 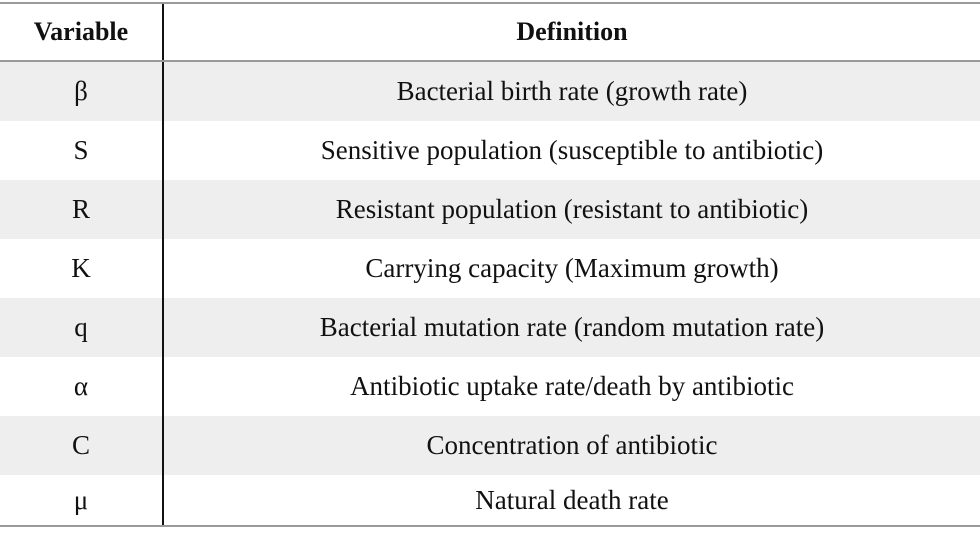 I want to click on variable-cell: S, so click(x=82, y=150).